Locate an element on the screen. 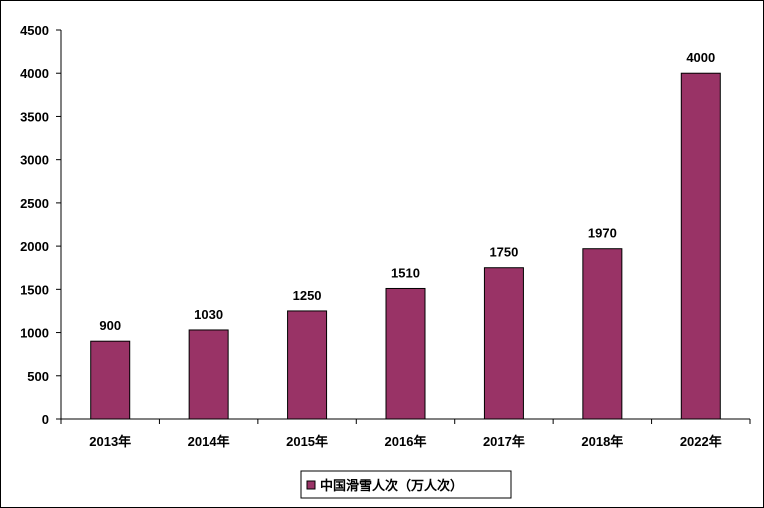  legend-label: 中国滑雪人次（万人次） is located at coordinates (391, 486).